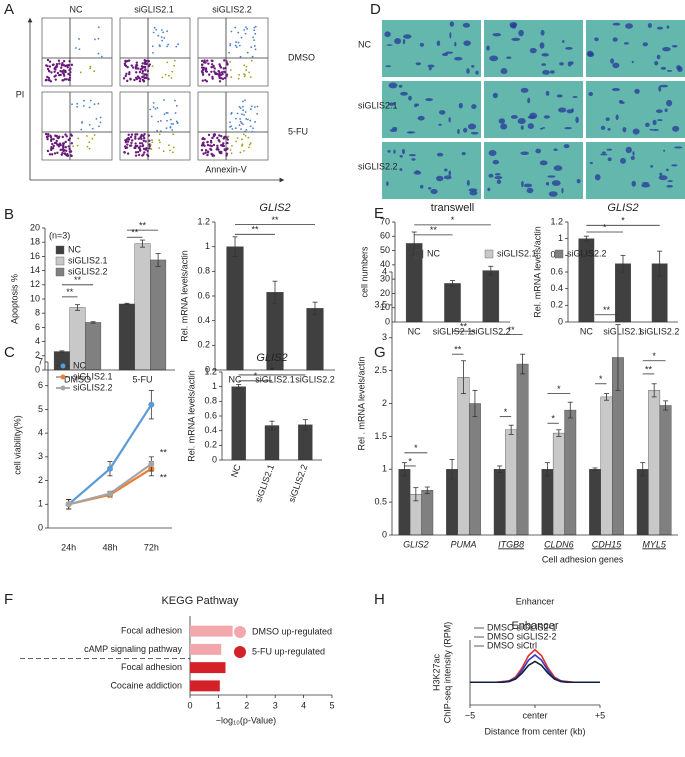  What do you see at coordinates (151, 631) in the screenshot?
I see `y-tick-label: Focal adhesion` at bounding box center [151, 631].